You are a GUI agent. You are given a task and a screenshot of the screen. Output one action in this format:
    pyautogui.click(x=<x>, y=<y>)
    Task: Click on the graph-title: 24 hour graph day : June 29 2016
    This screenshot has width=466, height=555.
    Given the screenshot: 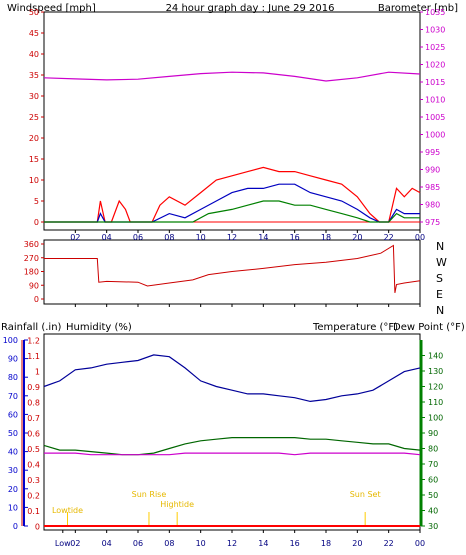 What is the action you would take?
    pyautogui.click(x=250, y=8)
    